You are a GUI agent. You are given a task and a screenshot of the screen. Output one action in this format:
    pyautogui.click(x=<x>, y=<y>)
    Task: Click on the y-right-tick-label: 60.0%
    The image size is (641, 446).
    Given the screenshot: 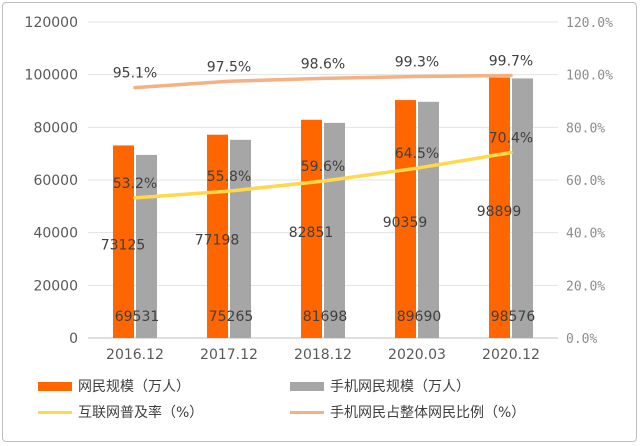 What is the action you would take?
    pyautogui.click(x=585, y=181)
    